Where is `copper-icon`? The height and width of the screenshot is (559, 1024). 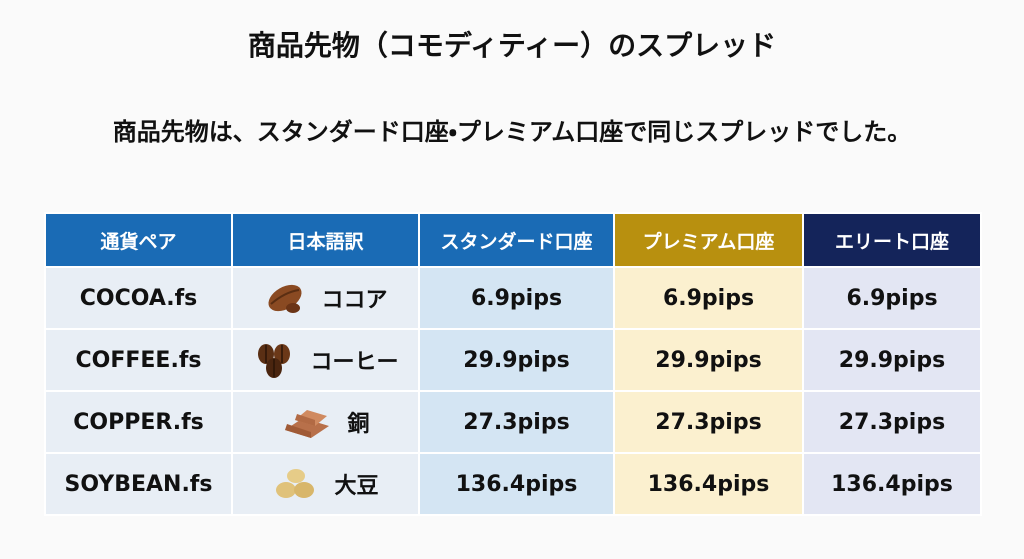 copper-icon is located at coordinates (307, 424).